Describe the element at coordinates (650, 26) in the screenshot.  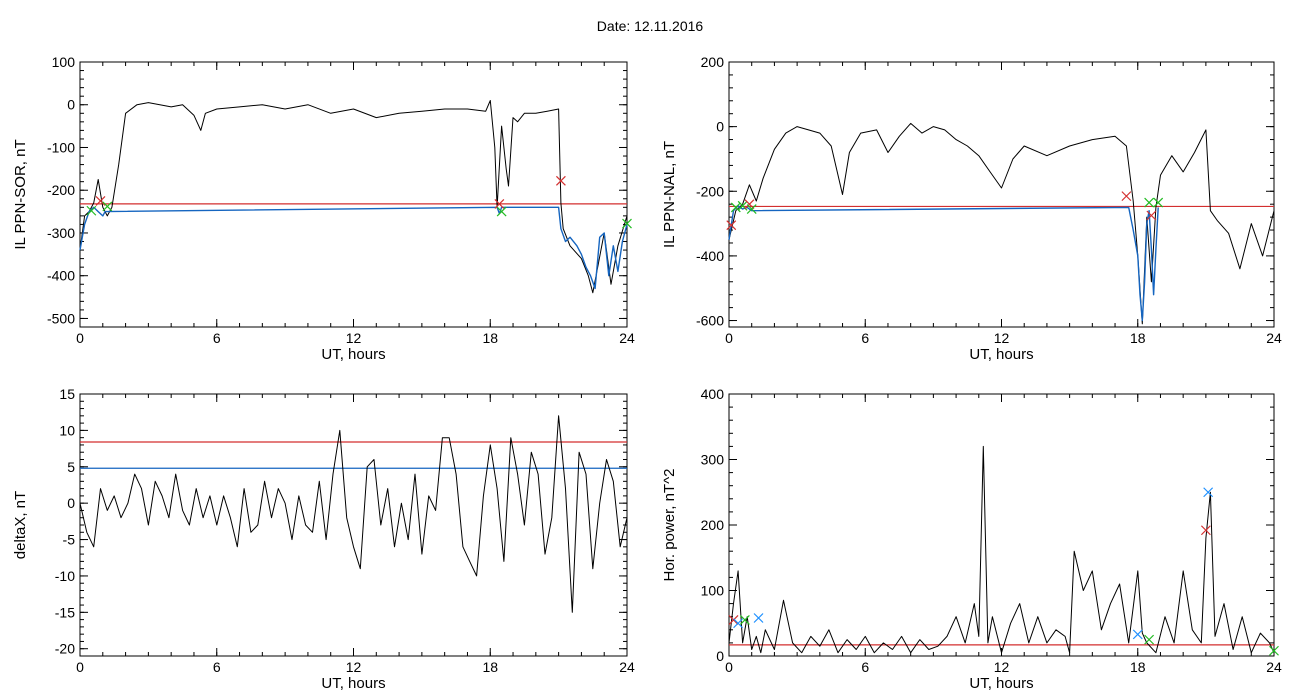
I see `page-title: Date: 12.11.2016` at that location.